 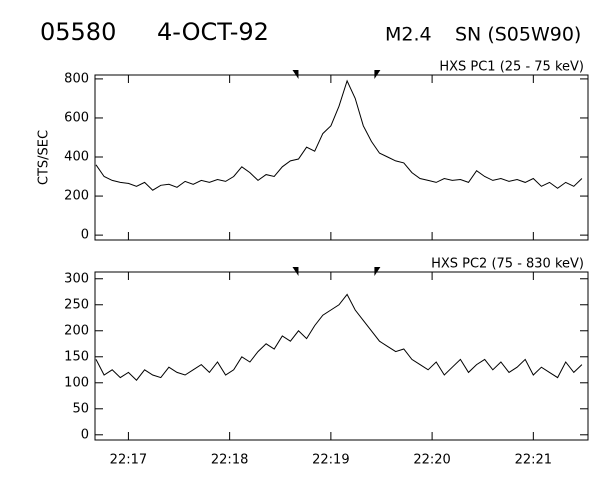 I want to click on y-tick-label: 250, so click(x=76, y=304).